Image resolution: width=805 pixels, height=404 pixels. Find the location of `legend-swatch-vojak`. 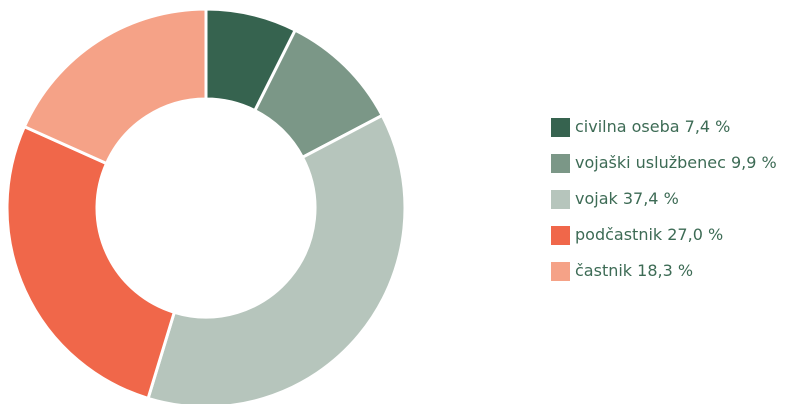

legend-swatch-vojak is located at coordinates (560, 199).